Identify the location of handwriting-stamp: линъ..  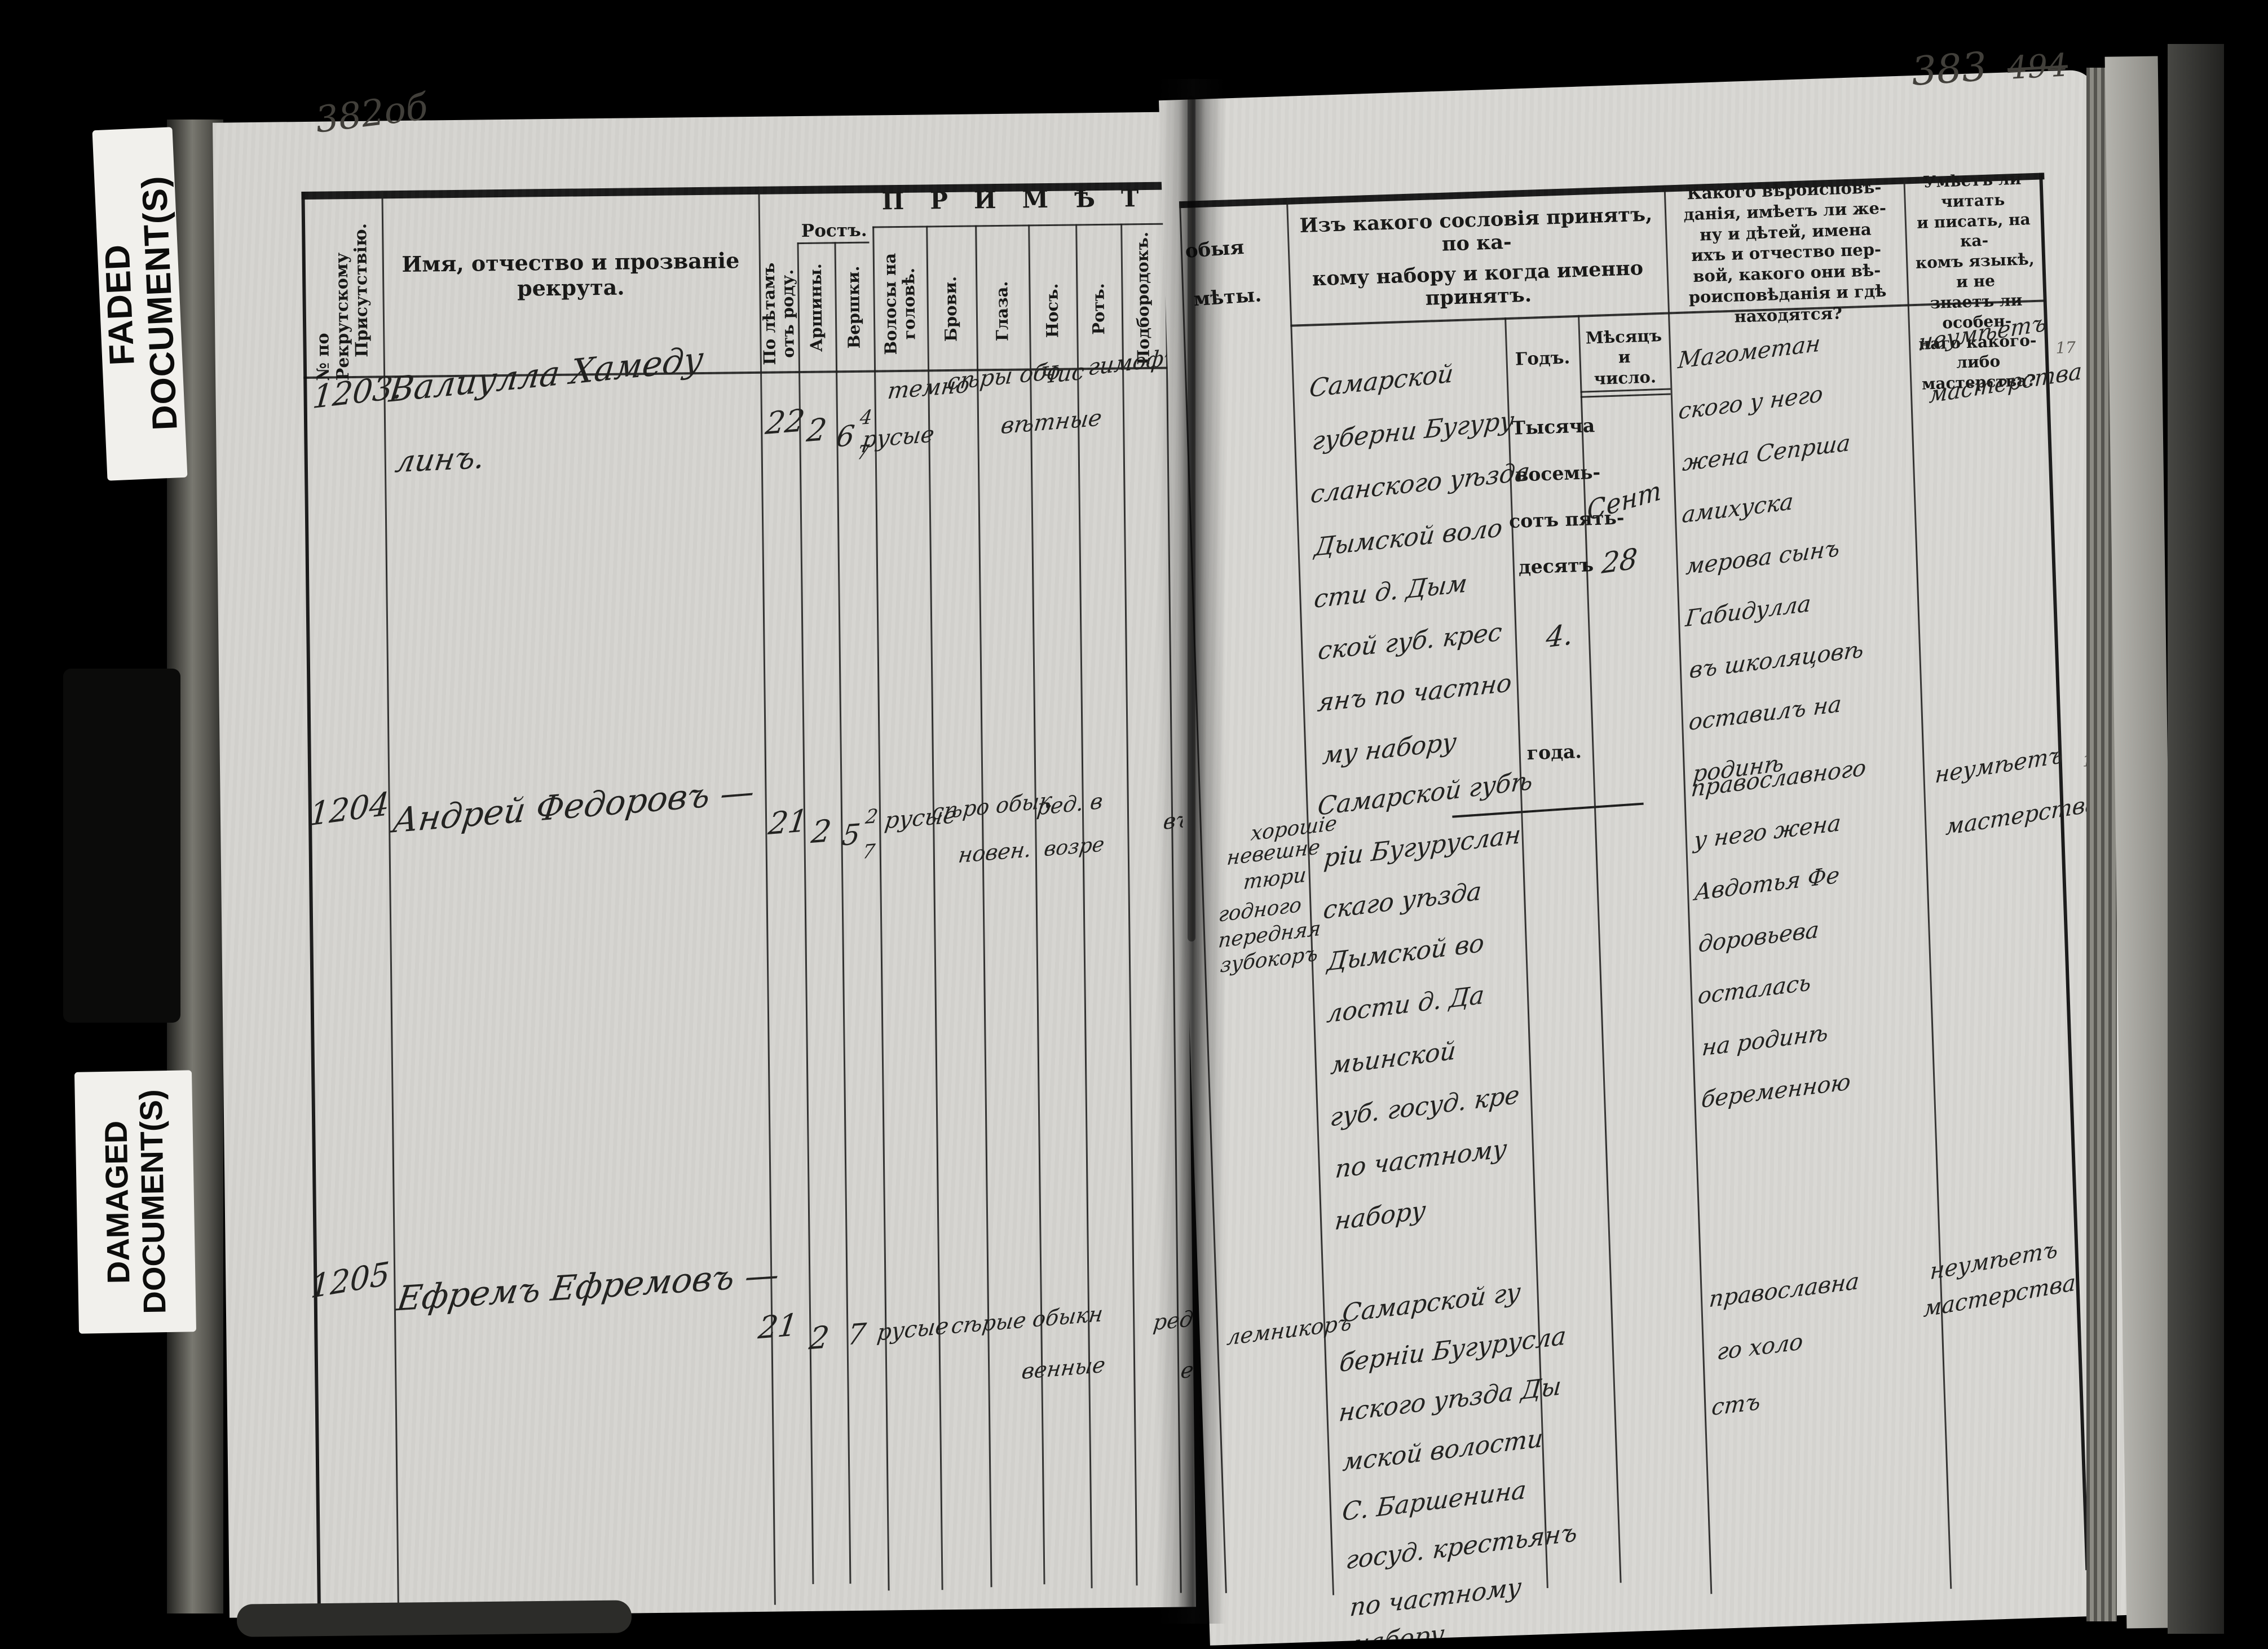
(440, 459).